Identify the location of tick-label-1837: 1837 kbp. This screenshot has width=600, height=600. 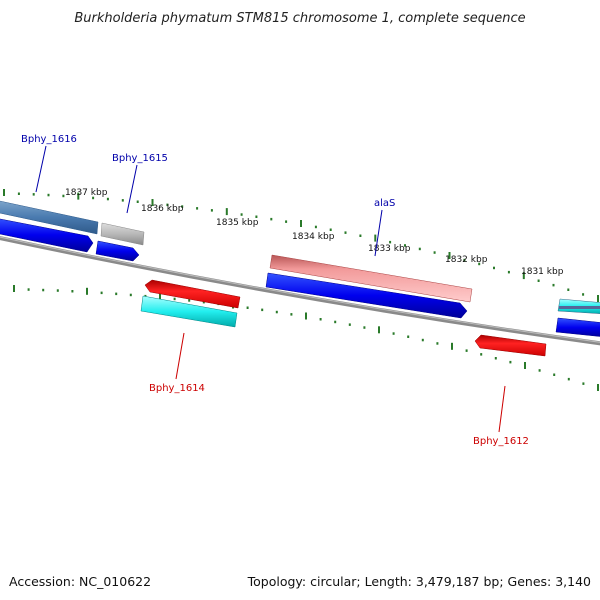
(86, 193).